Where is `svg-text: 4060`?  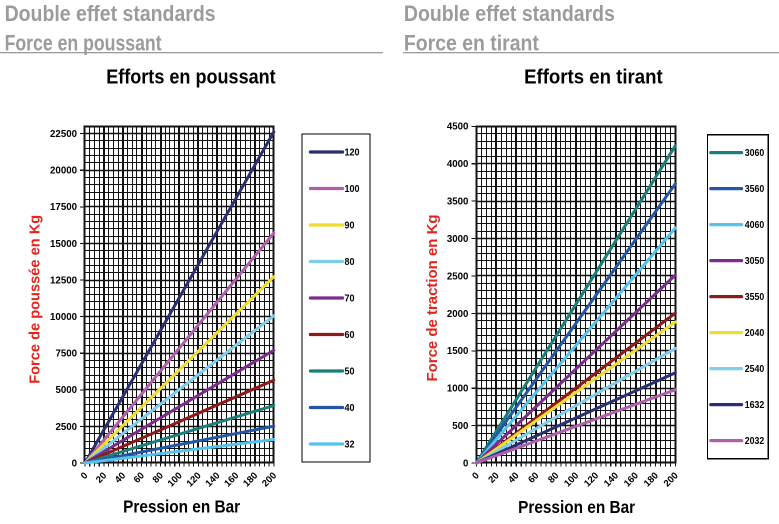
svg-text: 4060 is located at coordinates (755, 225).